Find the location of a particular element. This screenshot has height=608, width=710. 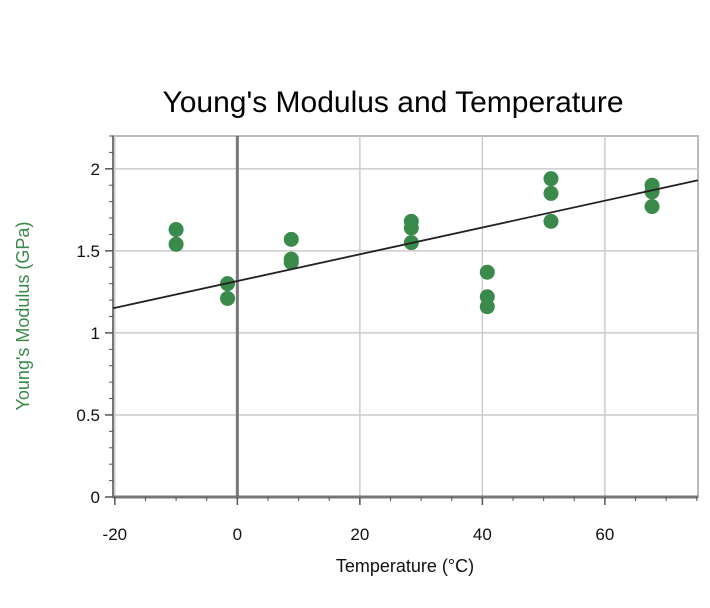

x-tick-label: -20 is located at coordinates (115, 534).